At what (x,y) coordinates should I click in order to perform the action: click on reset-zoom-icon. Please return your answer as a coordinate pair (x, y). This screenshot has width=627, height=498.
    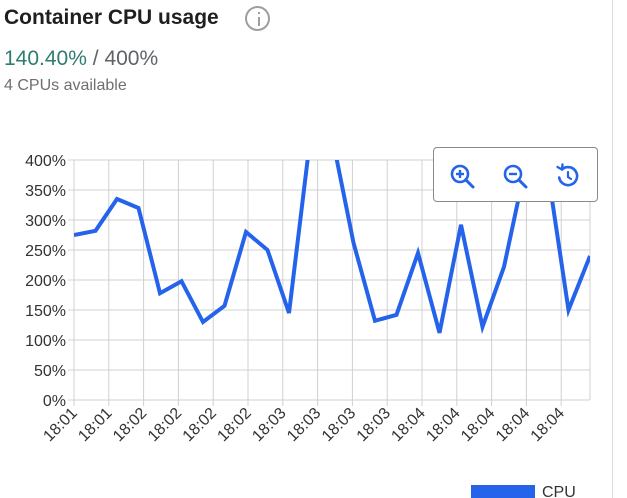
    Looking at the image, I should click on (568, 176).